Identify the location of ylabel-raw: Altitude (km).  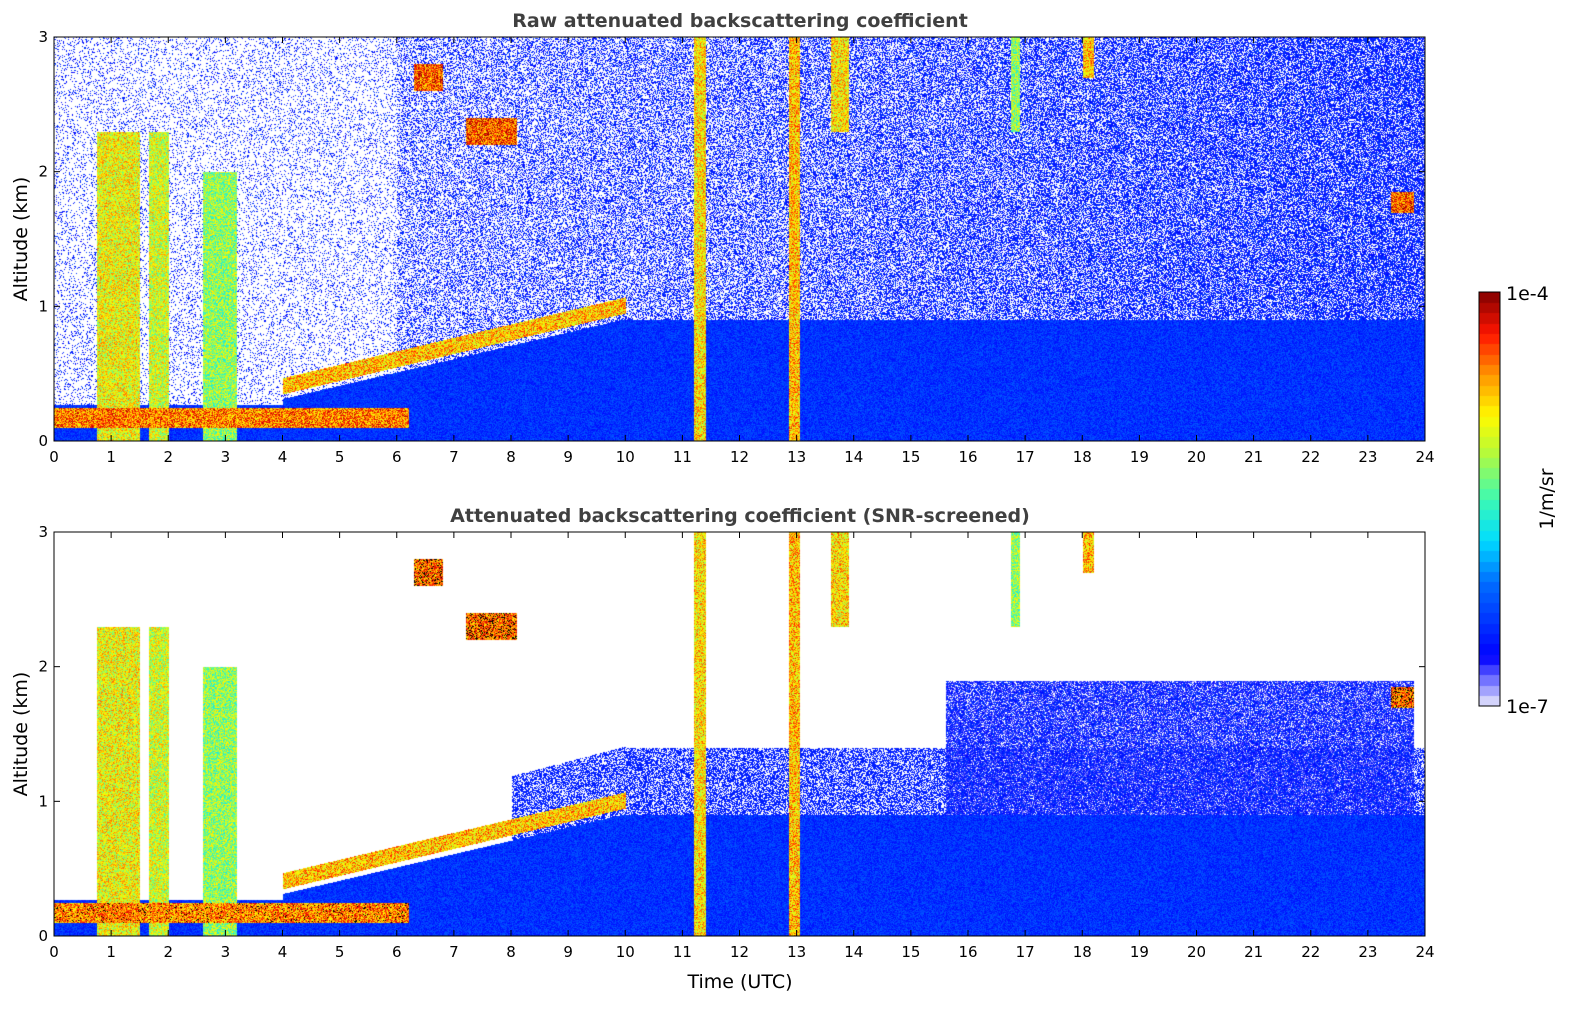
(21, 239).